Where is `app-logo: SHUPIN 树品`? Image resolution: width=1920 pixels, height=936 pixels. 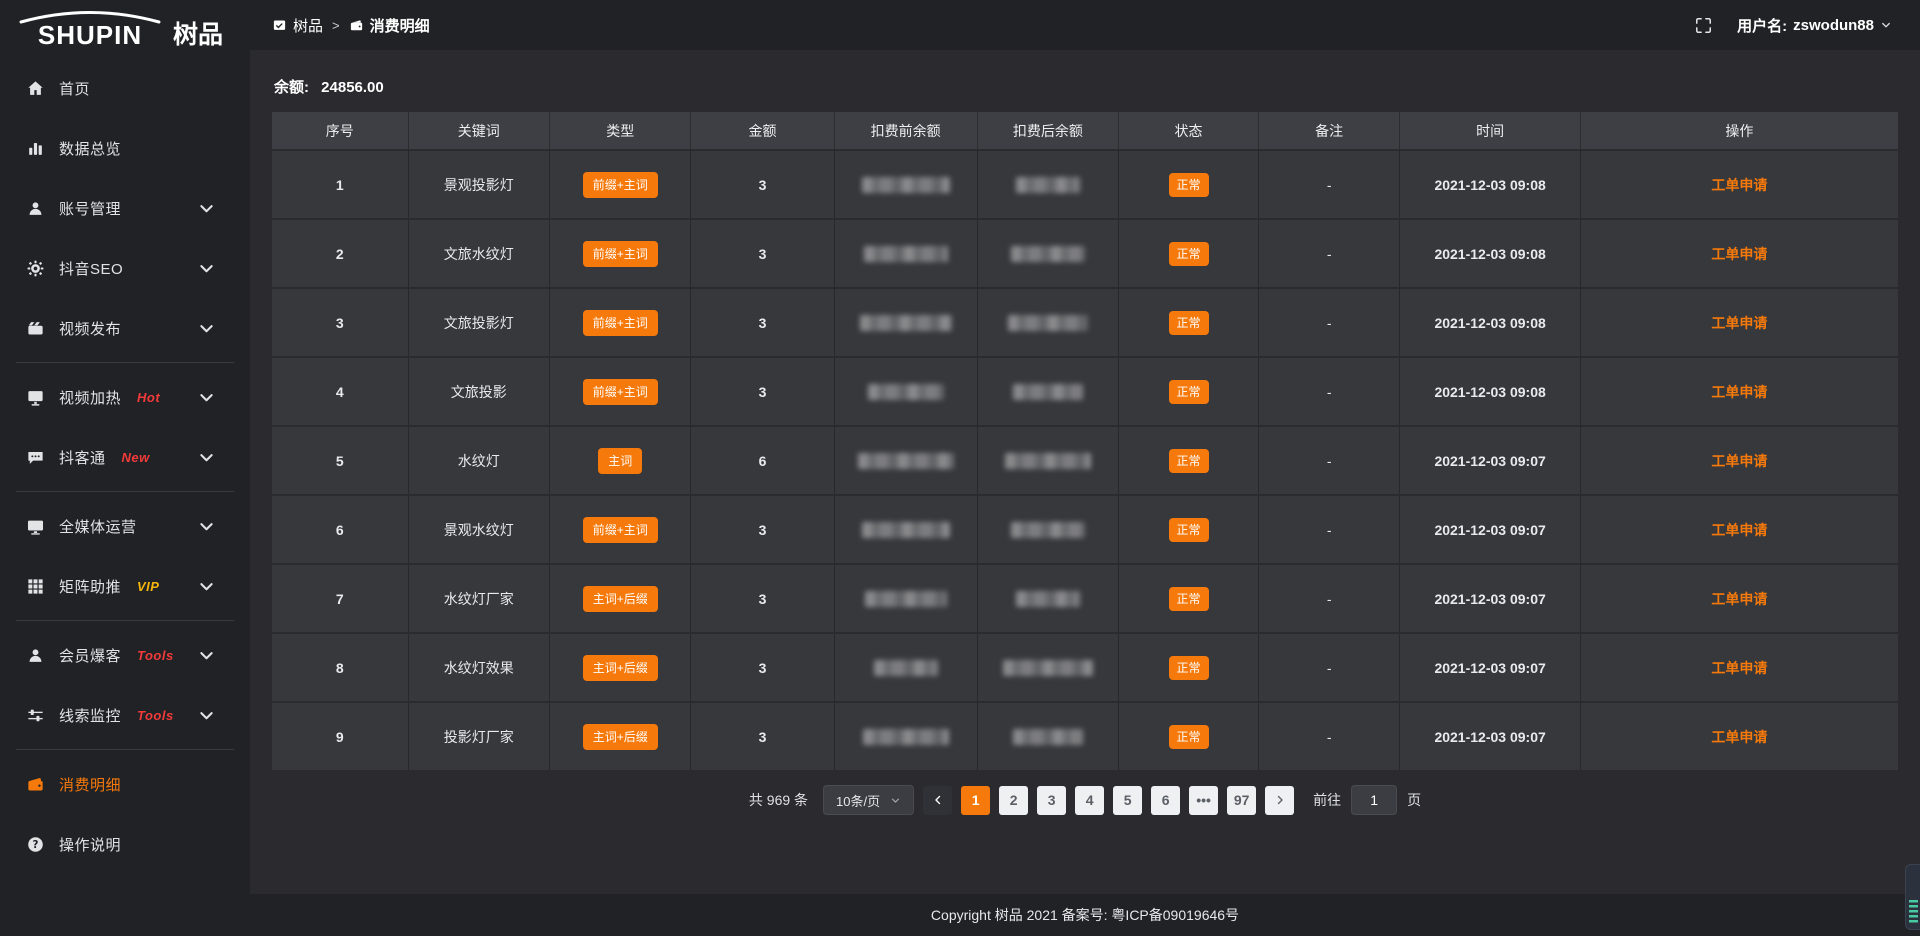 app-logo: SHUPIN 树品 is located at coordinates (125, 25).